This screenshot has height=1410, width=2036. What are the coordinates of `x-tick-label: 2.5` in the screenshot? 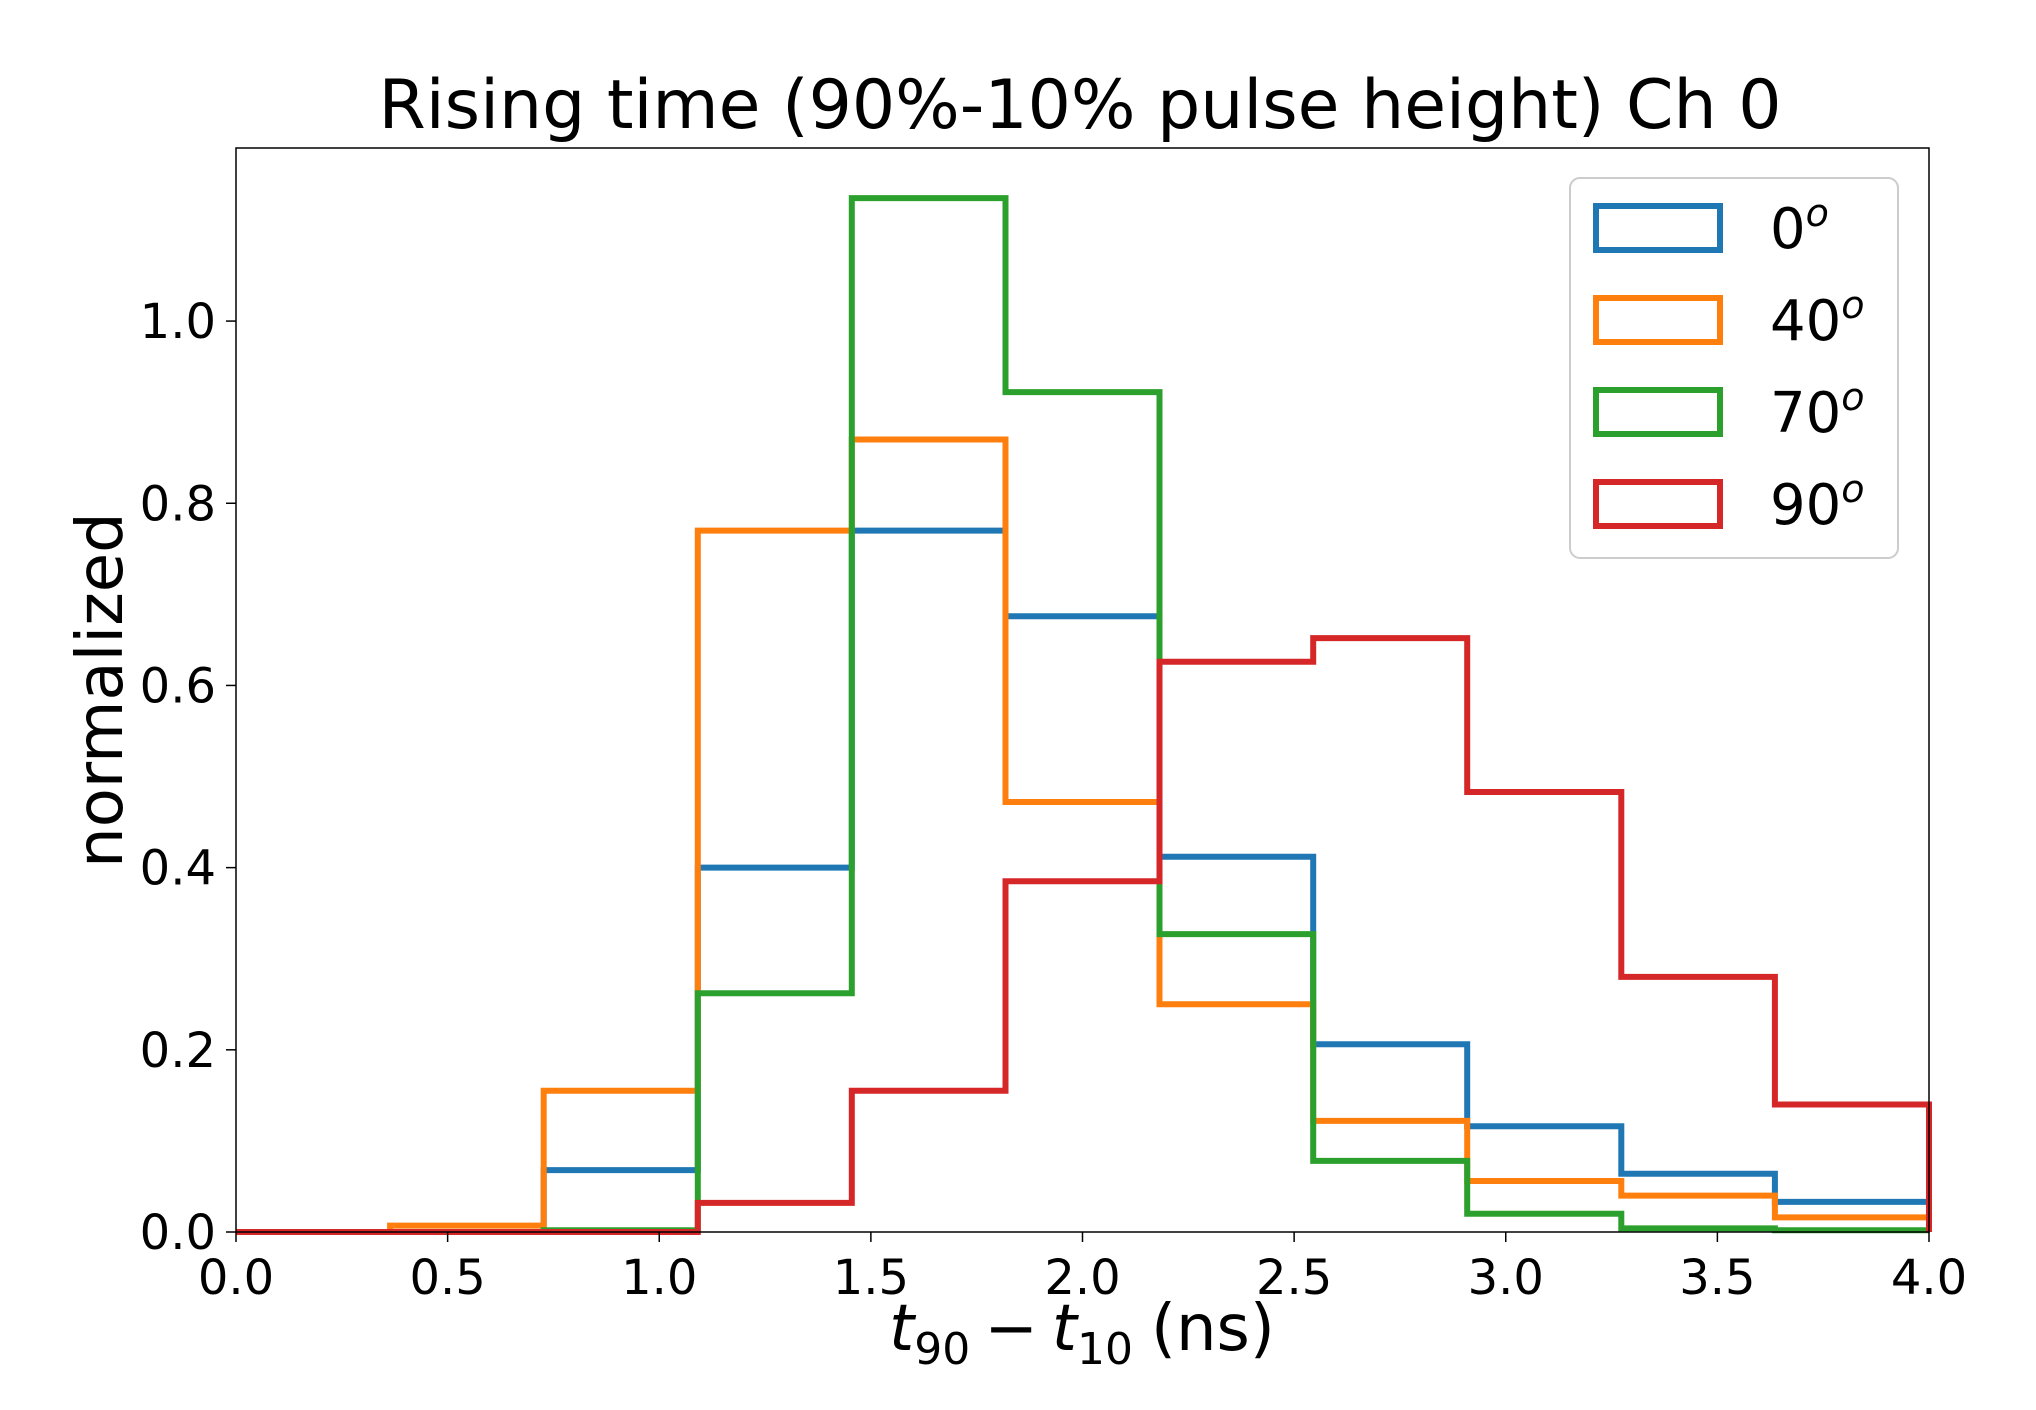 It's located at (1294, 1278).